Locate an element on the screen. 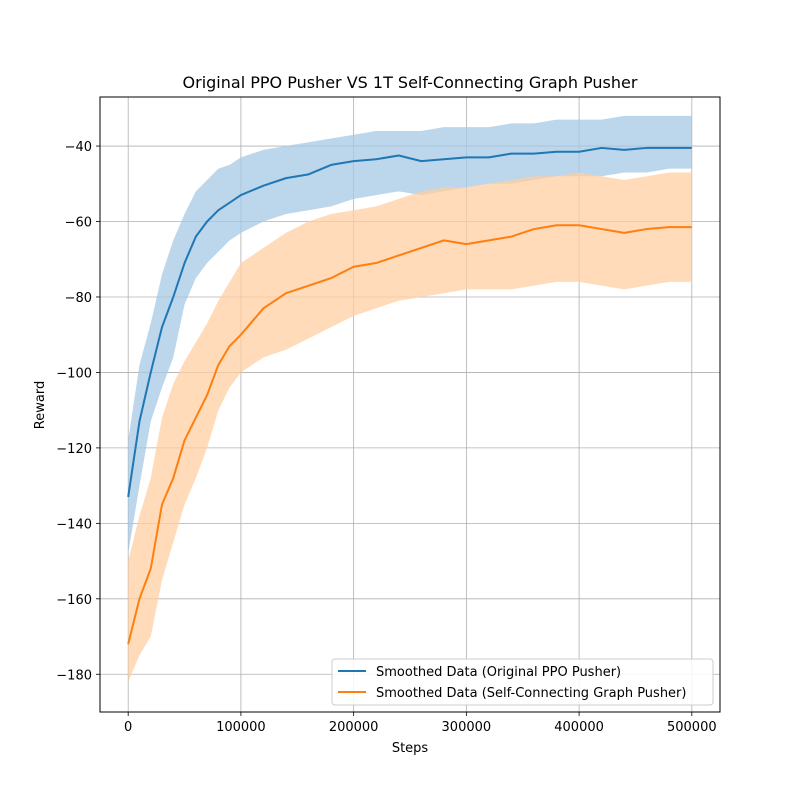  y-tick-label: −160 is located at coordinates (74, 600).